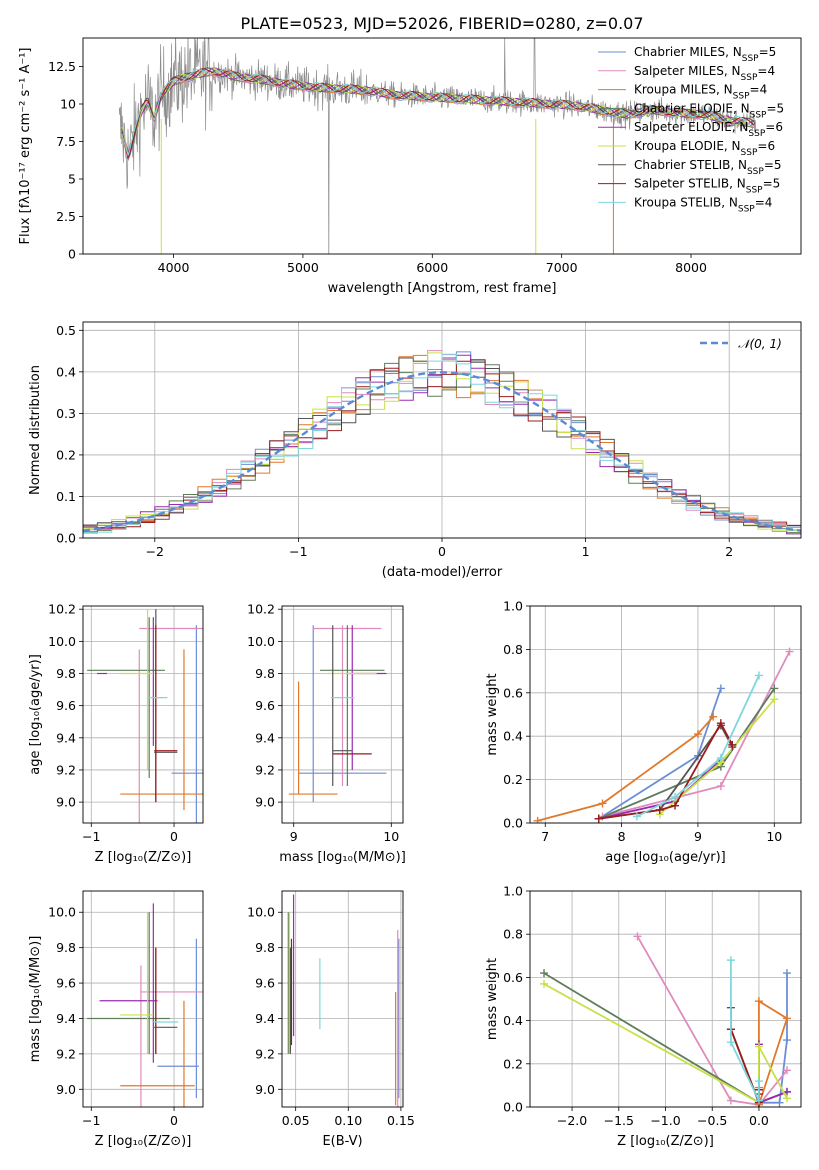 Image resolution: width=819 pixels, height=1170 pixels. I want to click on y-axis-label: mass [log₁₀(M/M⊙)], so click(35, 999).